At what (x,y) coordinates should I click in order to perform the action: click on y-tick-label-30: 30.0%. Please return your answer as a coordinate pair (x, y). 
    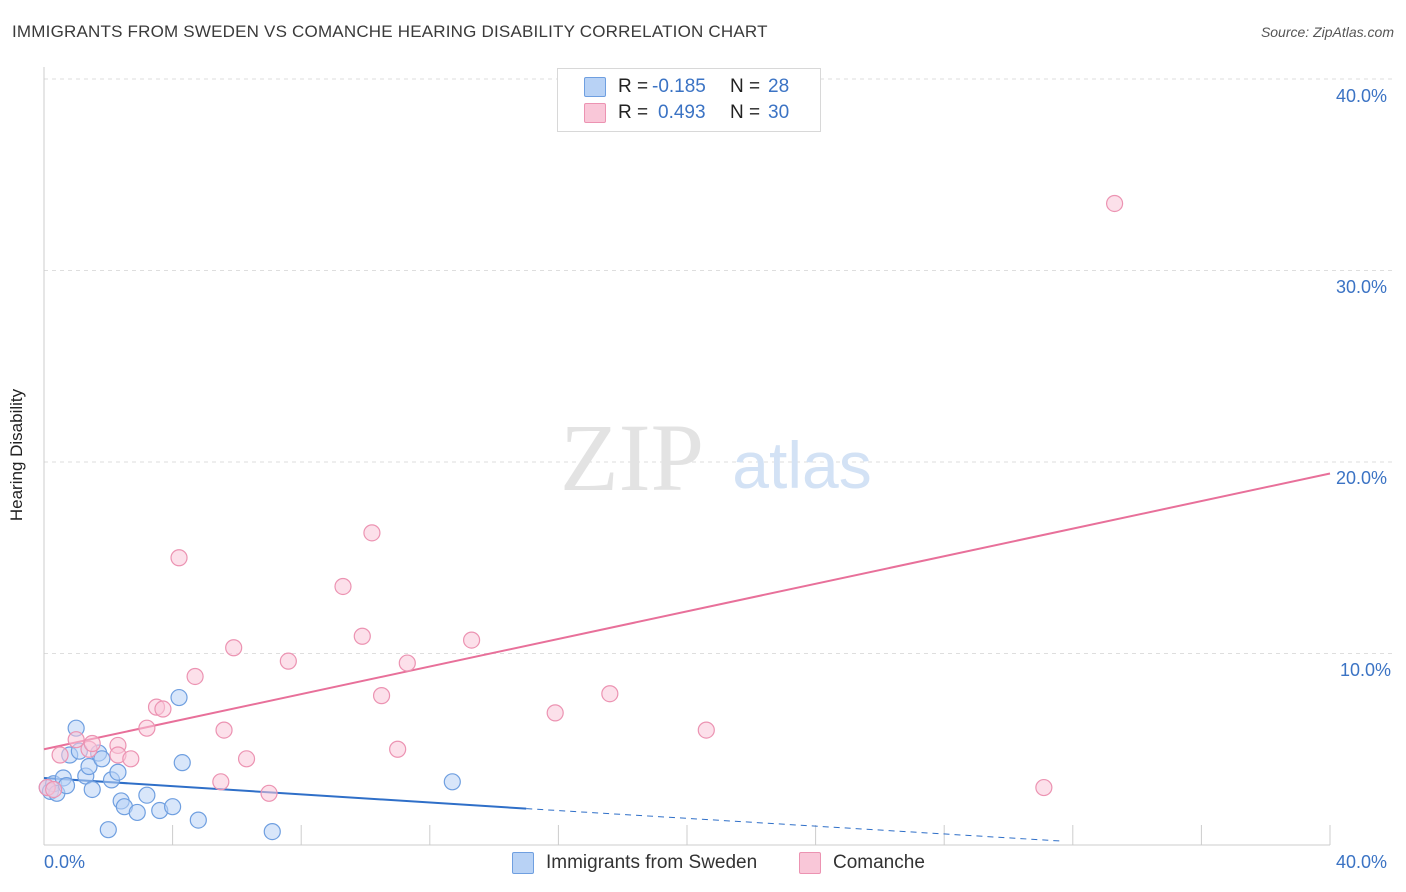
    Looking at the image, I should click on (1362, 287).